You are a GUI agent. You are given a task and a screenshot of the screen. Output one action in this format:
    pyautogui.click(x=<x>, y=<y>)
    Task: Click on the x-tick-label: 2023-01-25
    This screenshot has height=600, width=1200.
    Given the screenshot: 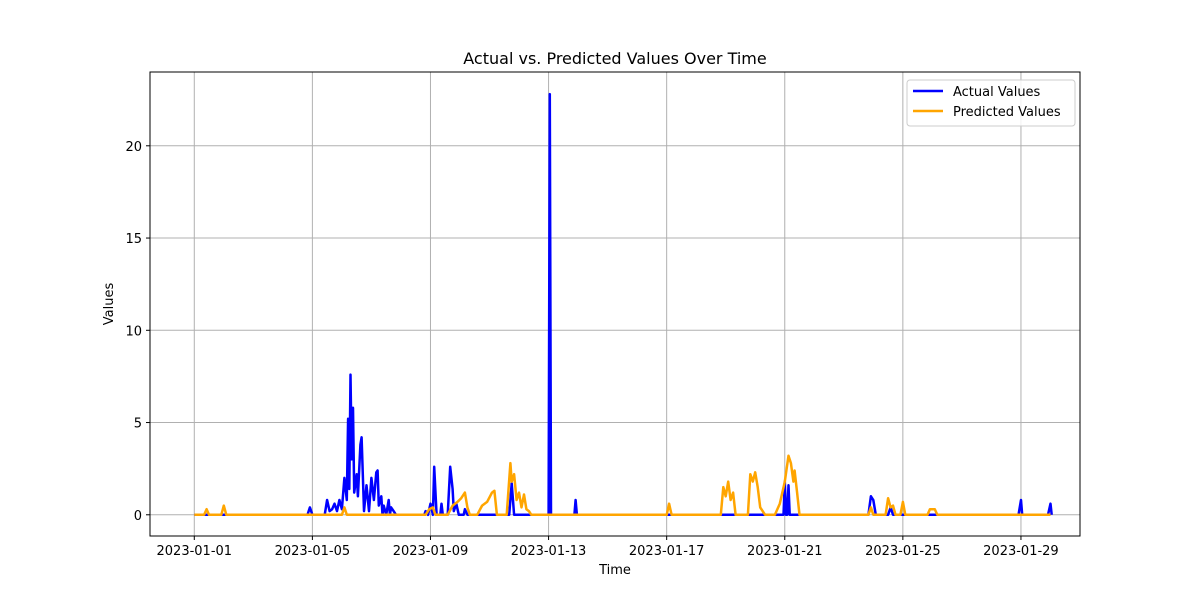 What is the action you would take?
    pyautogui.click(x=903, y=551)
    